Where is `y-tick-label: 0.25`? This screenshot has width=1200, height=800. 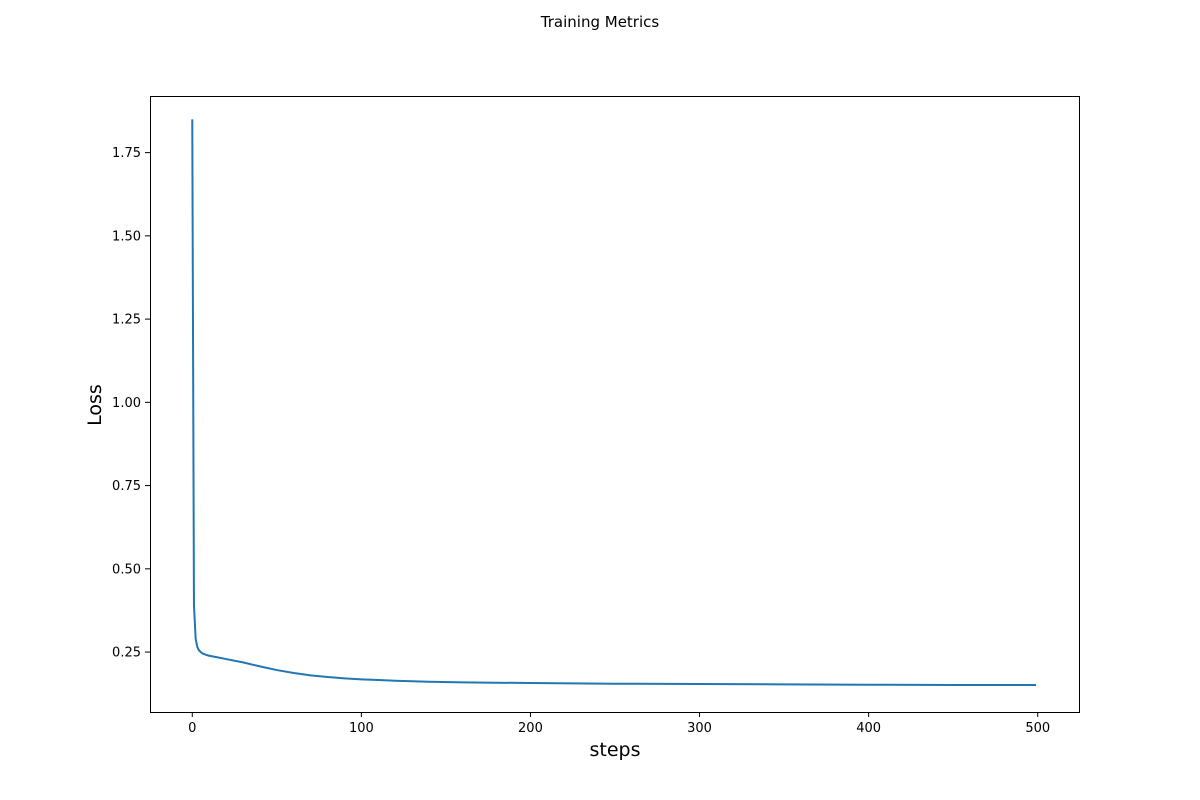
y-tick-label: 0.25 is located at coordinates (126, 653).